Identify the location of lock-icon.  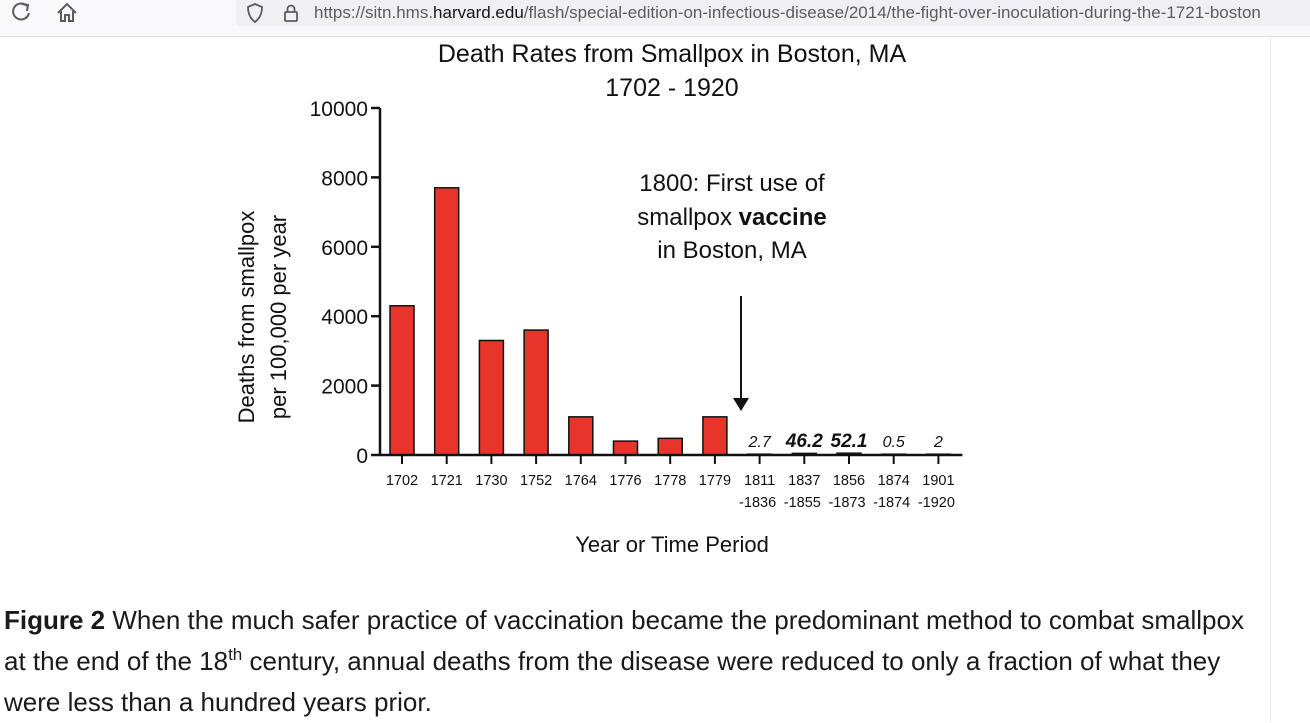
(291, 13).